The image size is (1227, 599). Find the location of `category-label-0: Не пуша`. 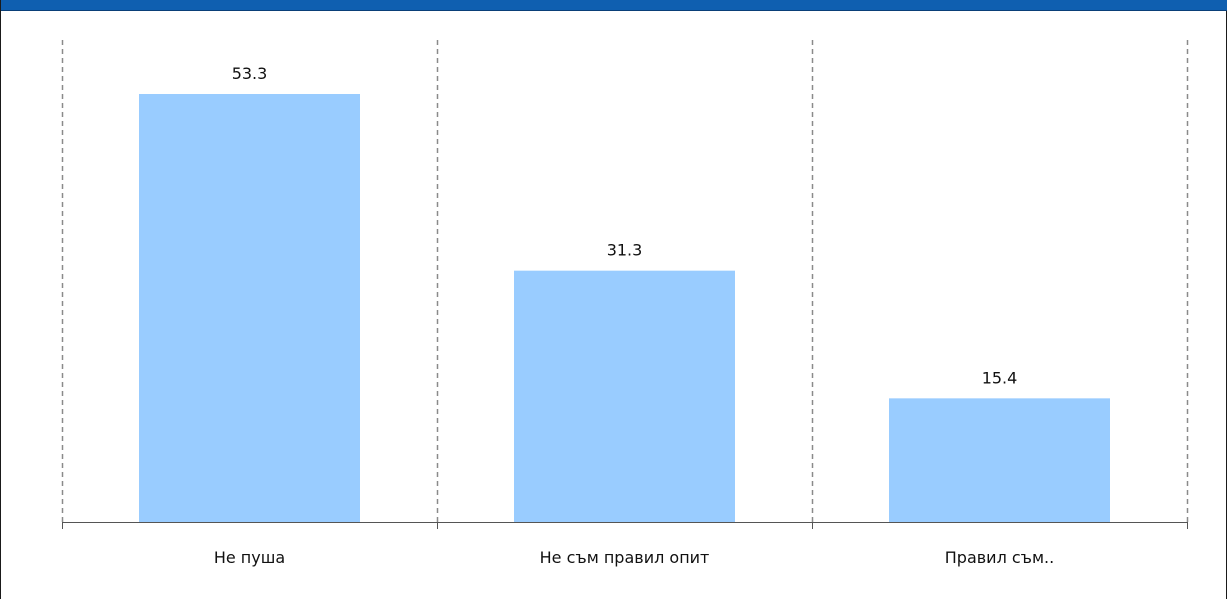

category-label-0: Не пуша is located at coordinates (249, 557).